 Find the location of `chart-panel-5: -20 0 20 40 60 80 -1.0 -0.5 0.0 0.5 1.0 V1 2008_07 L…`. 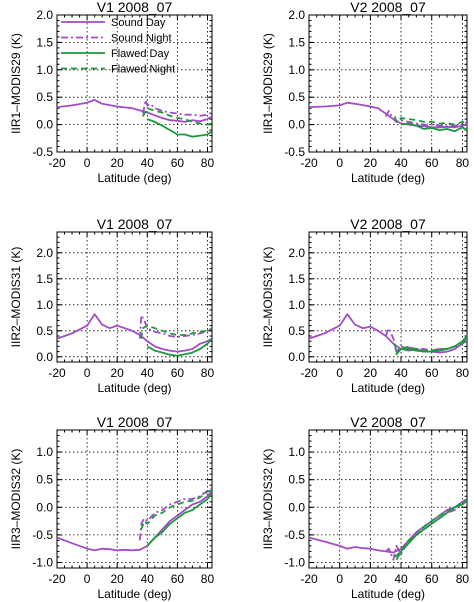

chart-panel-5: -20 0 20 40 60 80 -1.0 -0.5 0.0 0.5 1.0 V1 2008_07 L… is located at coordinates (111, 507).